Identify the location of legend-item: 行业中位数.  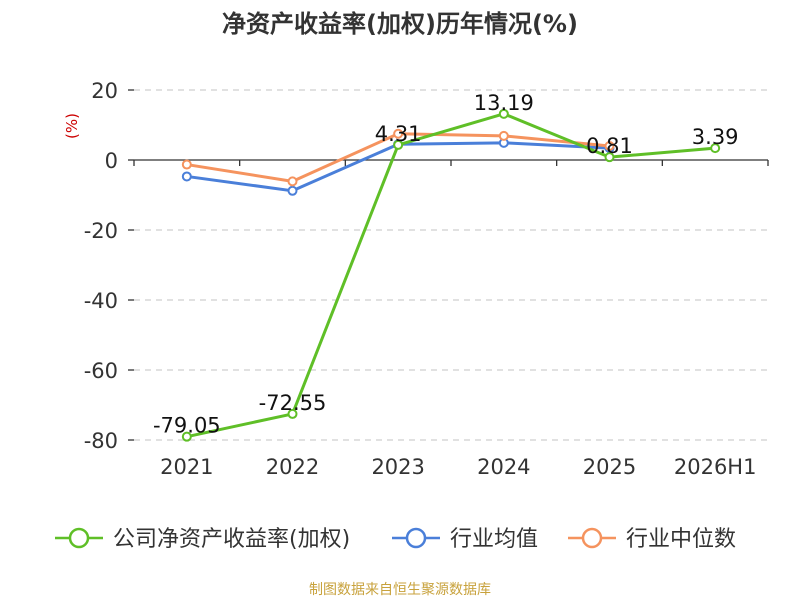
(652, 539).